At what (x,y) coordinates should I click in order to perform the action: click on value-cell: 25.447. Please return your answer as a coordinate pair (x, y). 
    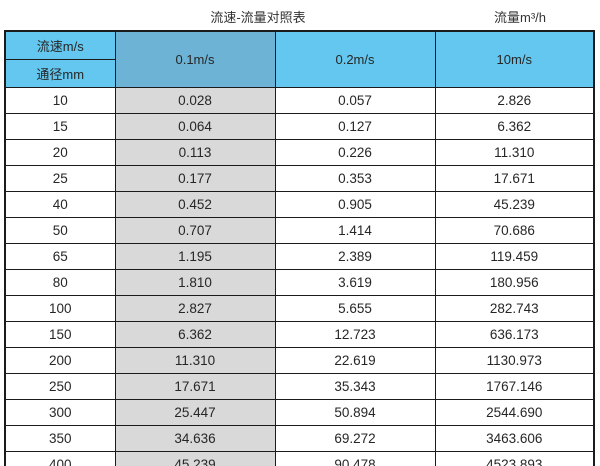
    Looking at the image, I should click on (195, 412).